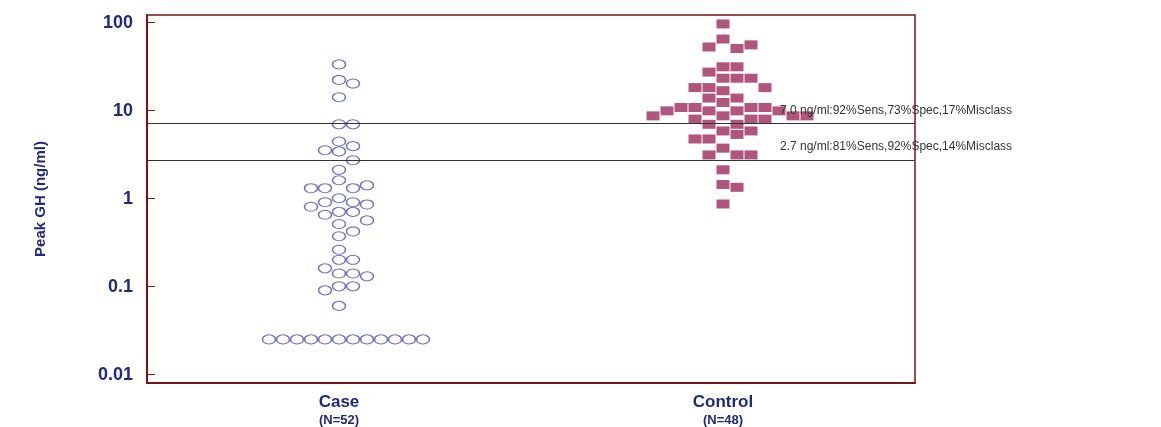  What do you see at coordinates (339, 409) in the screenshot?
I see `x-tick-label: Case (N=52)` at bounding box center [339, 409].